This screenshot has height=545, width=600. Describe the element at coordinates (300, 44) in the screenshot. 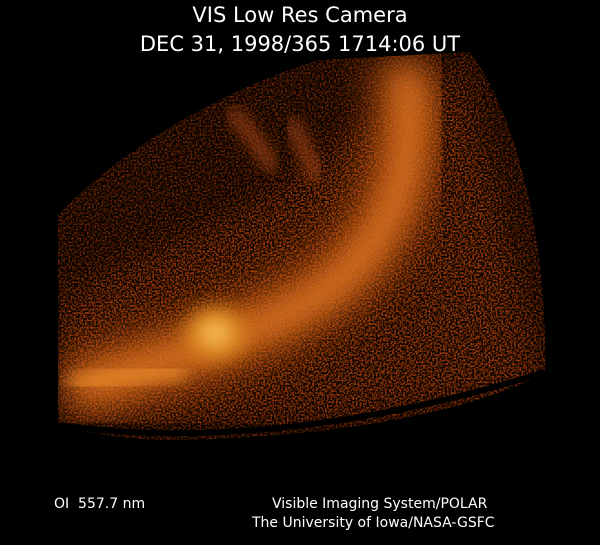

I see `timestamp: DEC 31, 1998/365 1714:06 UT` at that location.